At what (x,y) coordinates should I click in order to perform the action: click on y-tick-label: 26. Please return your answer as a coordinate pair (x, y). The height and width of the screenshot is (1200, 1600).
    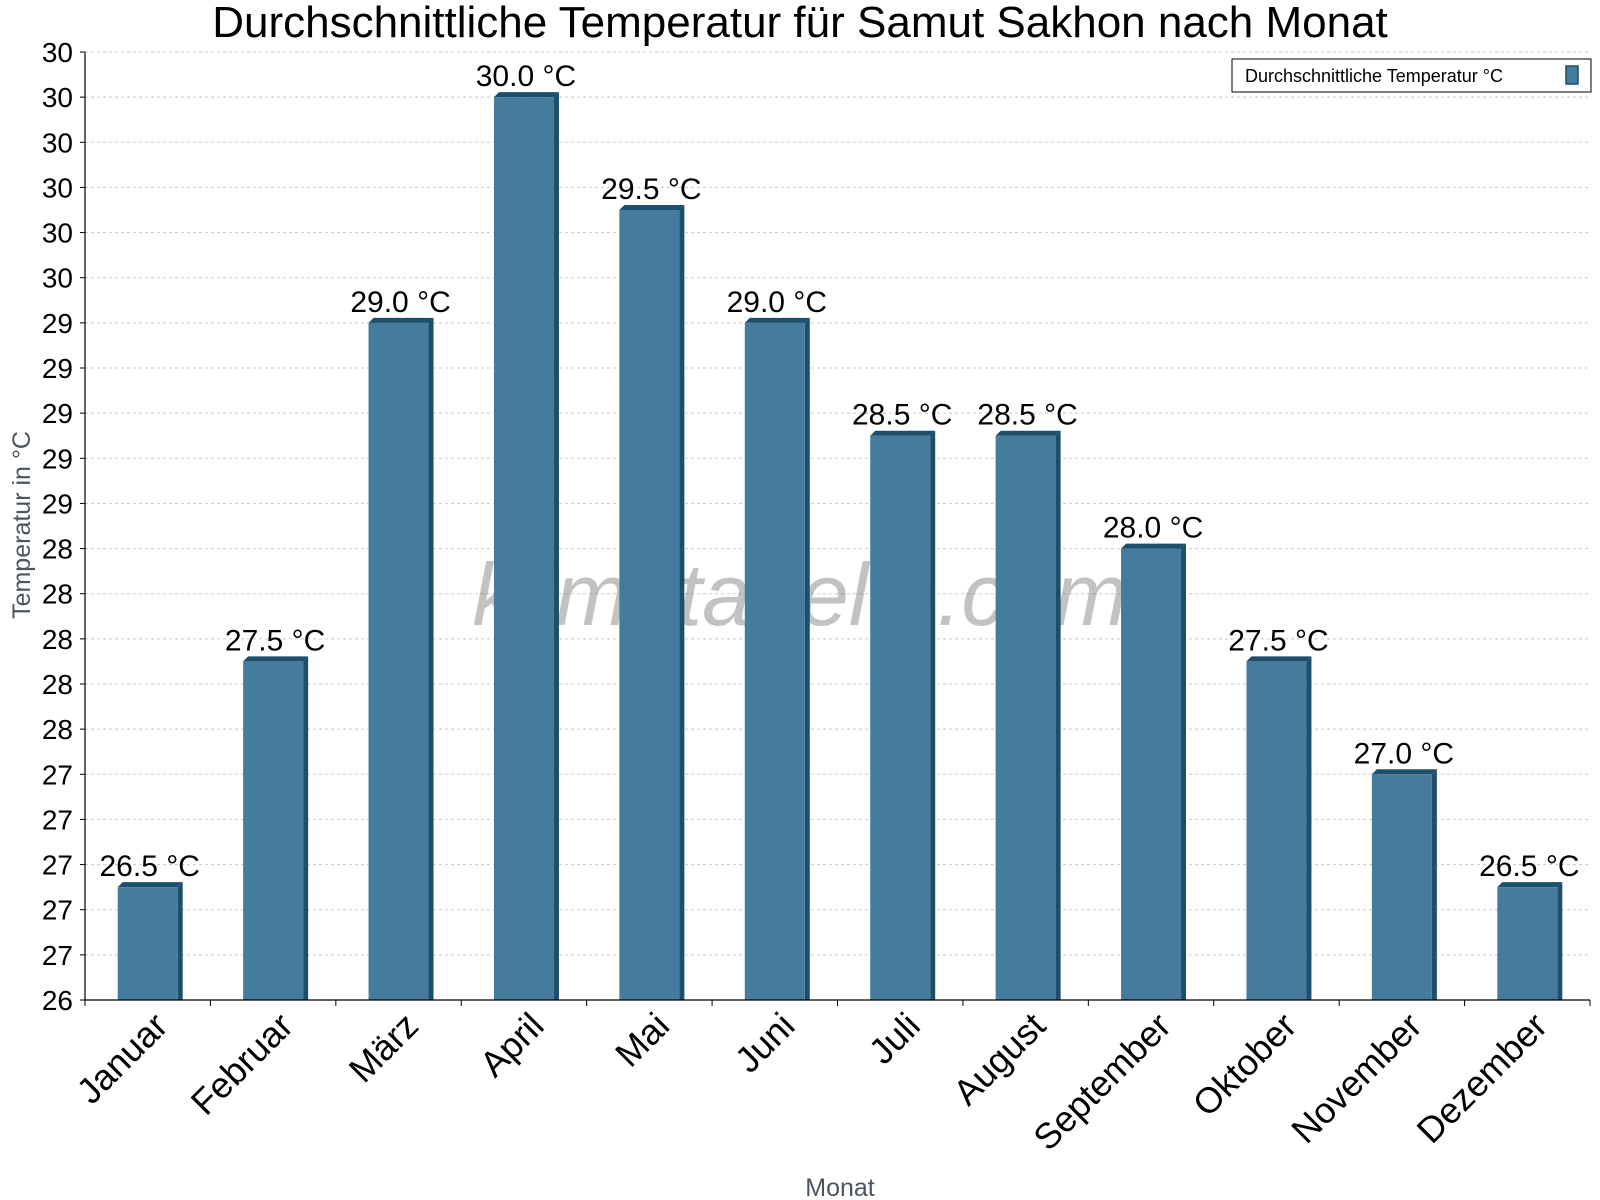
    Looking at the image, I should click on (57, 1000).